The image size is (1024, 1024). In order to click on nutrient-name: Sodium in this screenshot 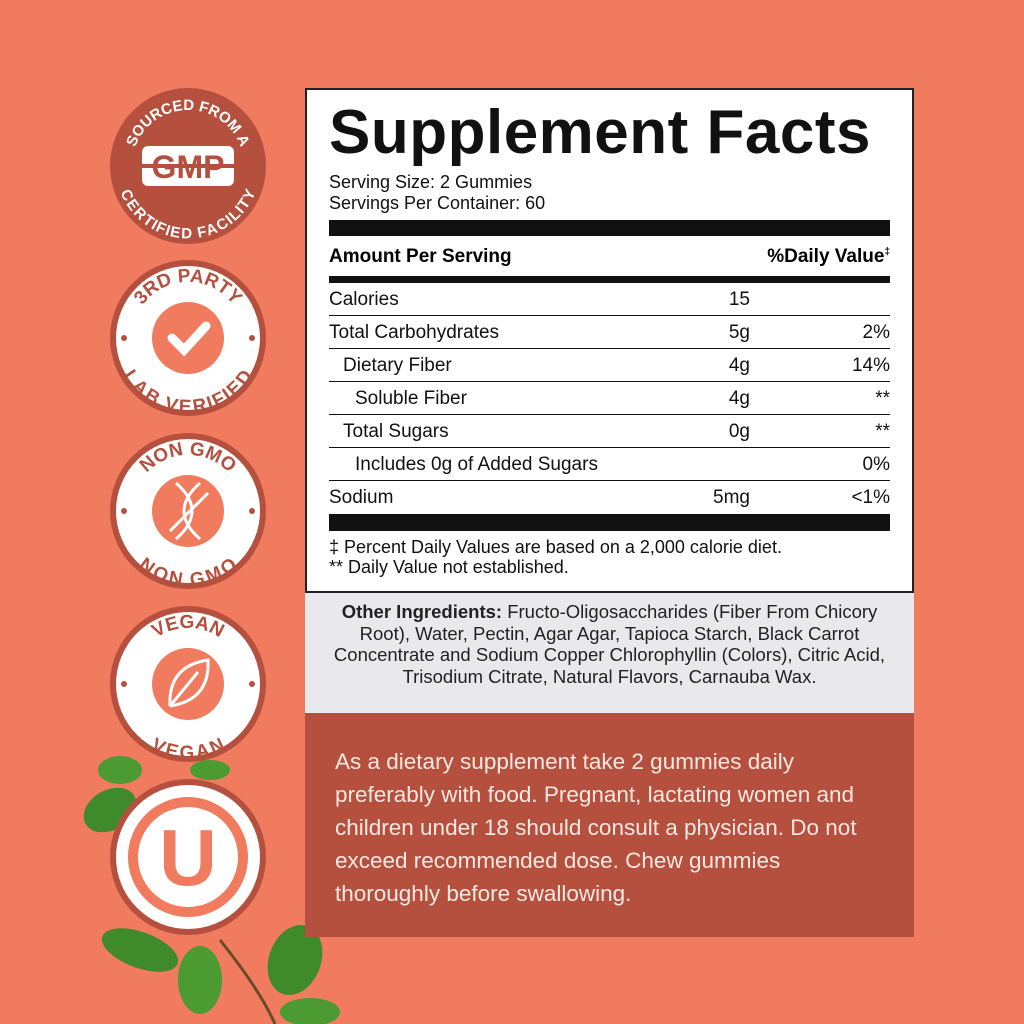, I will do `click(361, 497)`.